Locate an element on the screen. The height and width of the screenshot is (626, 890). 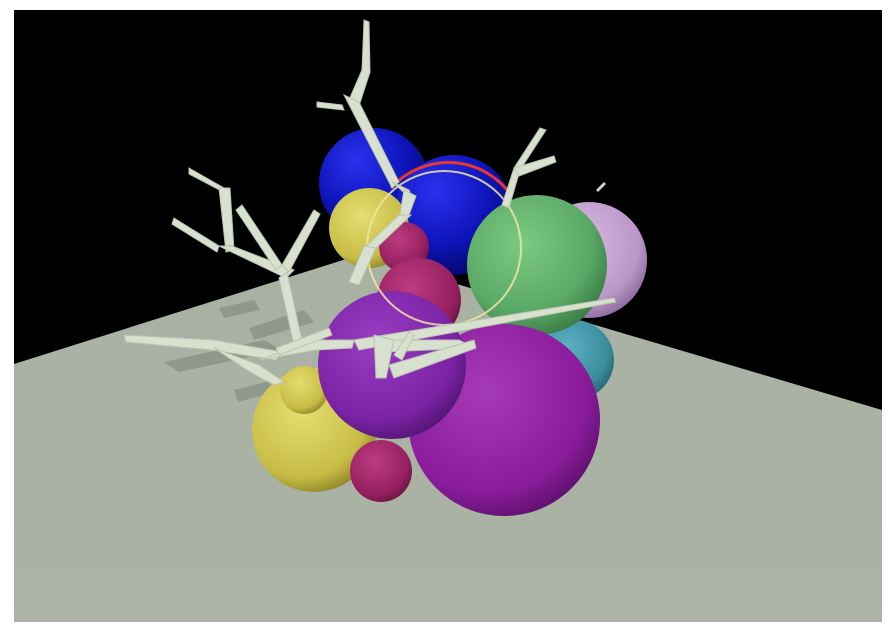
selection-arc is located at coordinates (451, 178).